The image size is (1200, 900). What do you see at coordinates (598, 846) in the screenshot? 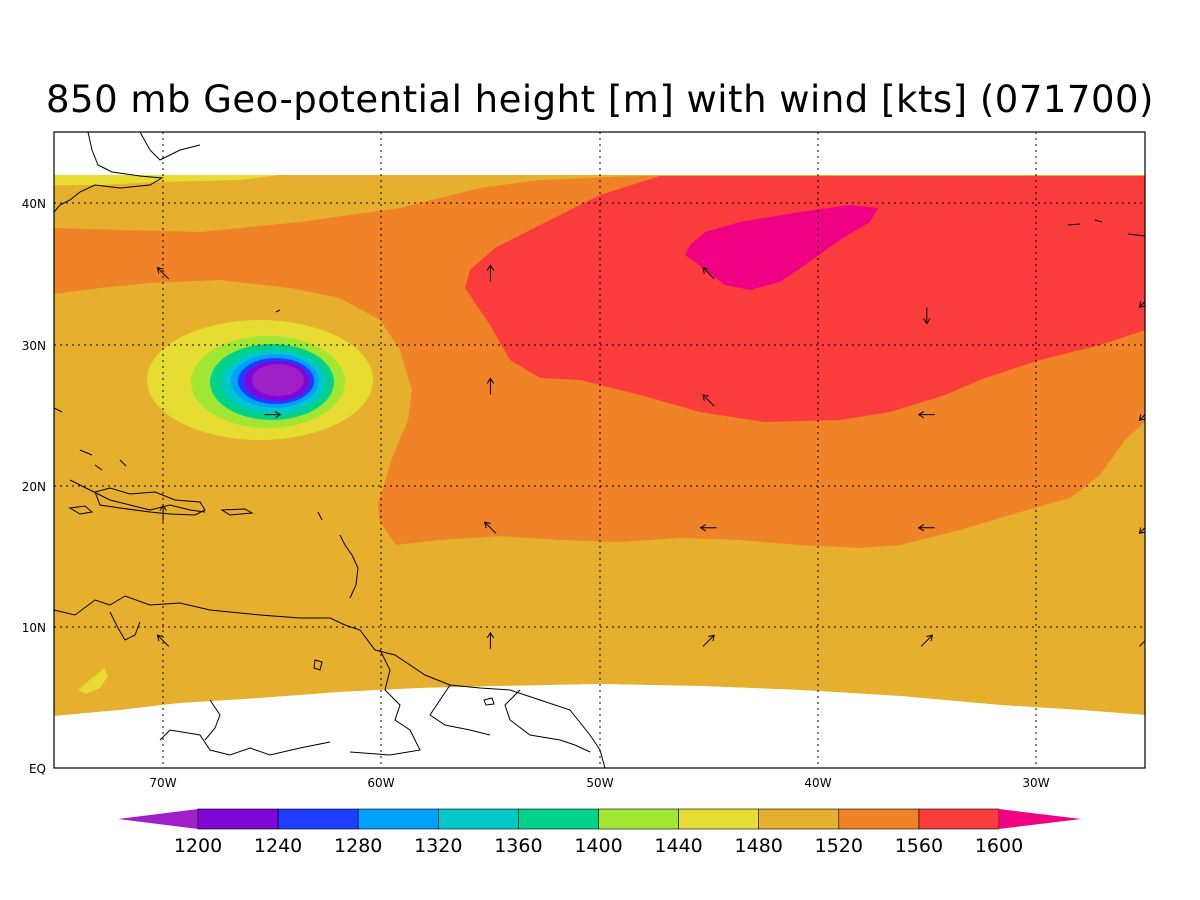
I see `colorbar-level-label: 1400` at bounding box center [598, 846].